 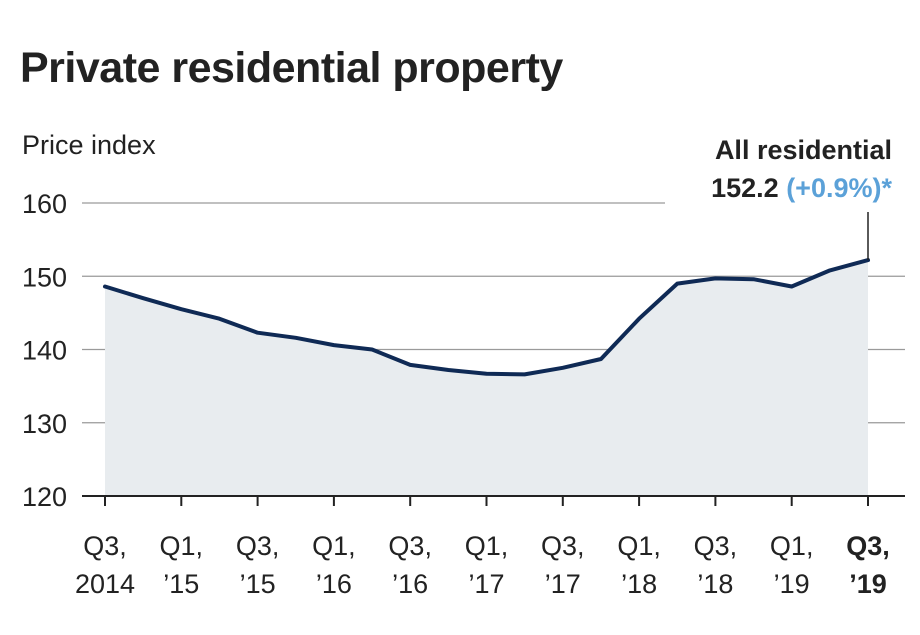 What do you see at coordinates (410, 546) in the screenshot?
I see `x-tick-label-4-line1: Q3,` at bounding box center [410, 546].